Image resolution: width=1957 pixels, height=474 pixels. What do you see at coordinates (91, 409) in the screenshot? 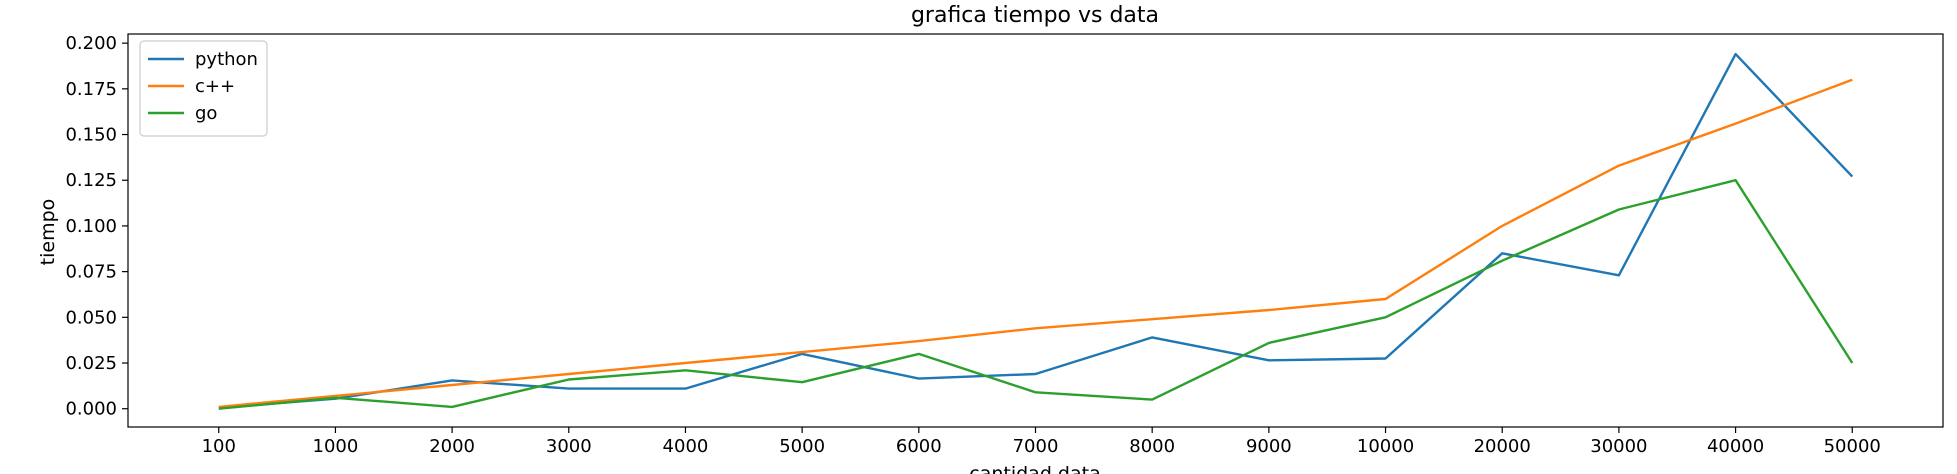
I see `y-tick-label: 0.000` at bounding box center [91, 409].